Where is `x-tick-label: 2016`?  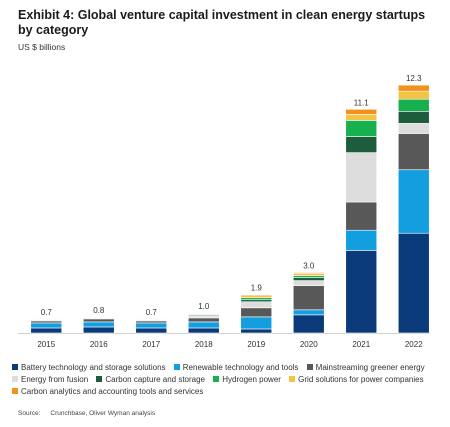
x-tick-label: 2016 is located at coordinates (99, 344).